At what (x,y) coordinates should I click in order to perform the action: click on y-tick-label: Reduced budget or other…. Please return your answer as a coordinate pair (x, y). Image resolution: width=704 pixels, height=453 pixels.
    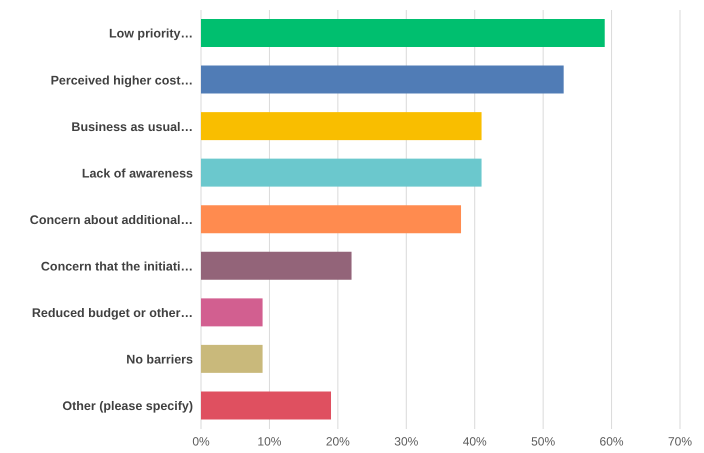
    Looking at the image, I should click on (112, 313).